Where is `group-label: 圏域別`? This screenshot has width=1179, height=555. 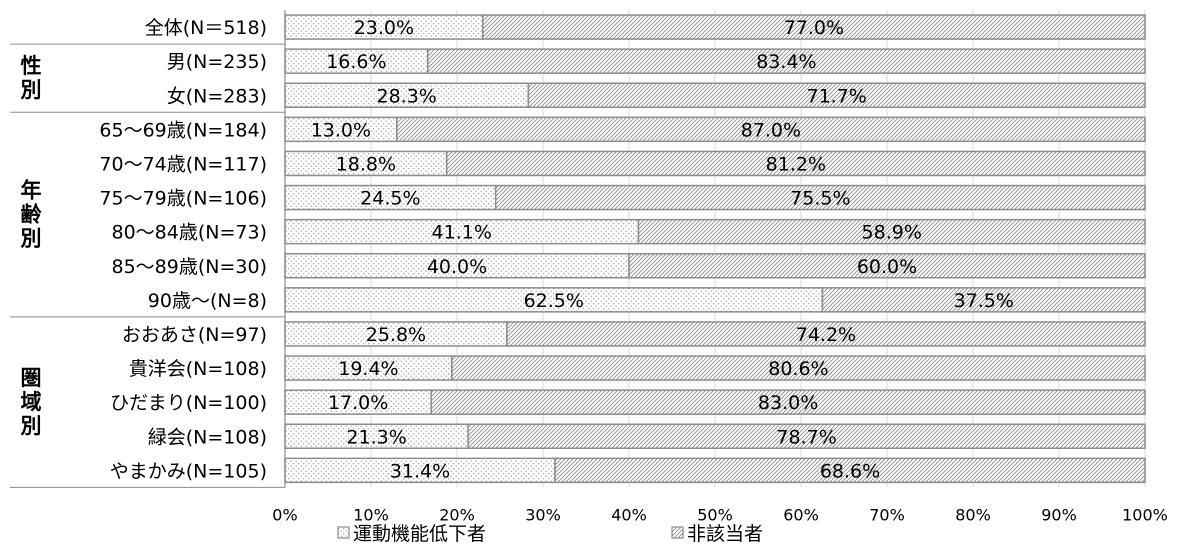 group-label: 圏域別 is located at coordinates (31, 402).